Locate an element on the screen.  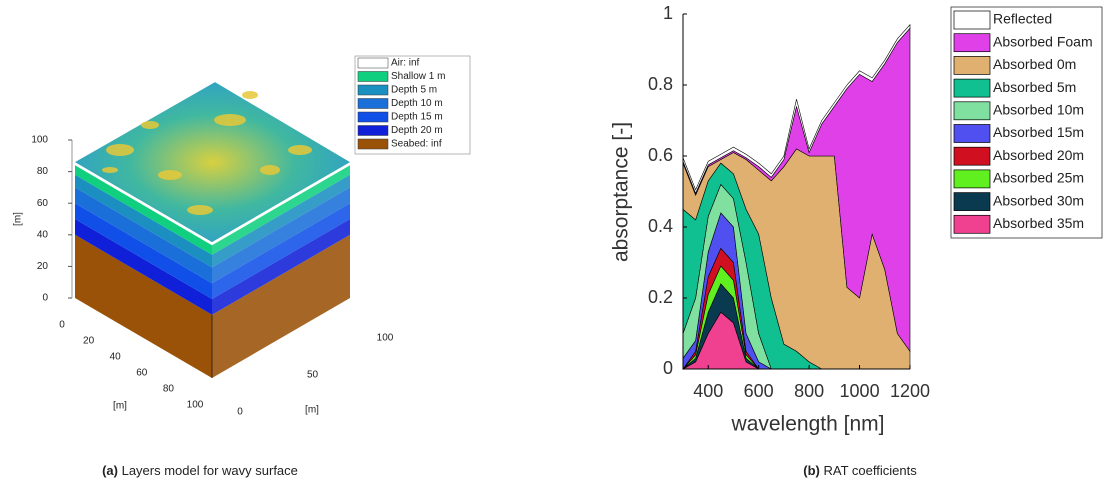
legend-label: Absorbed 5m is located at coordinates (1034, 87).